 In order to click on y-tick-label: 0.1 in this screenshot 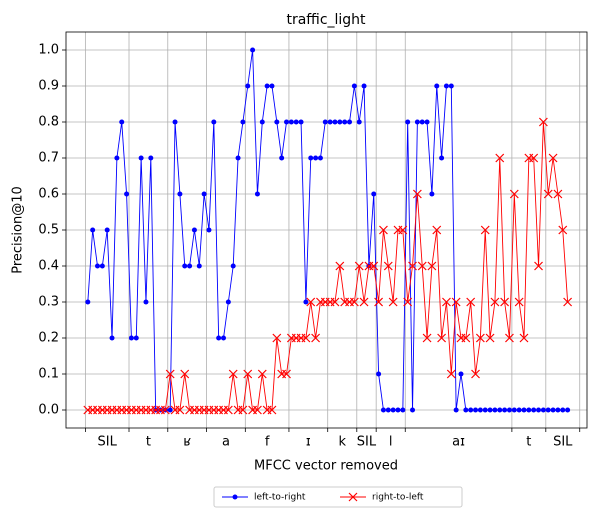, I will do `click(48, 374)`.